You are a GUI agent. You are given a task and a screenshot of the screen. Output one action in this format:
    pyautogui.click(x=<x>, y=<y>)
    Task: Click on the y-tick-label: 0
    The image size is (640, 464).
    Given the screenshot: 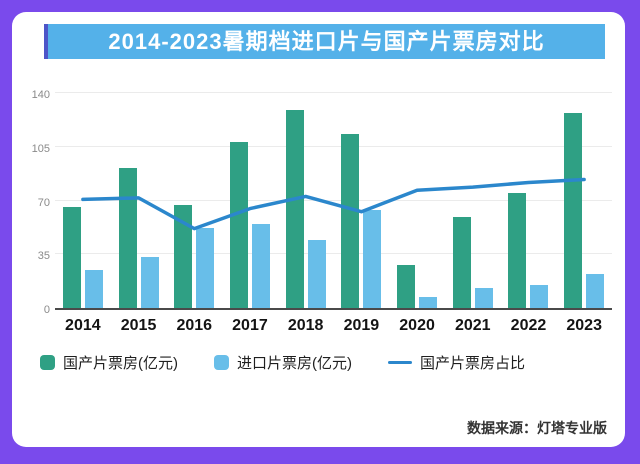 What is the action you would take?
    pyautogui.click(x=46, y=310)
    